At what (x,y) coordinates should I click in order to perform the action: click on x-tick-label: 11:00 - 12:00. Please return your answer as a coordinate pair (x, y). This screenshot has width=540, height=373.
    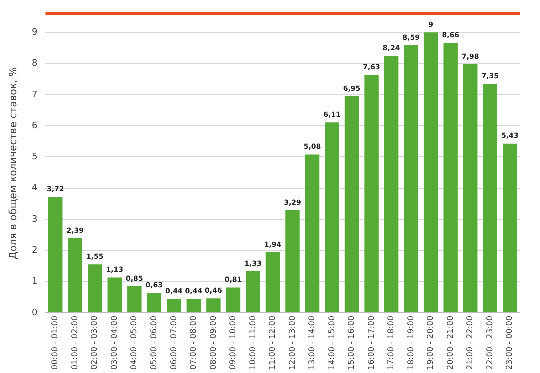
    Looking at the image, I should click on (273, 343).